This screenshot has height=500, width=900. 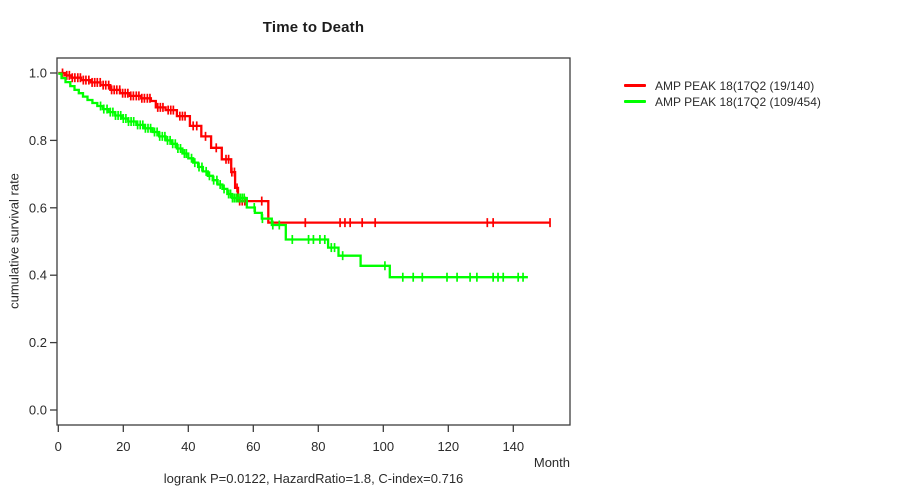 I want to click on x-axis: 0 20 40 60 80 100 120 140, so click(x=289, y=439).